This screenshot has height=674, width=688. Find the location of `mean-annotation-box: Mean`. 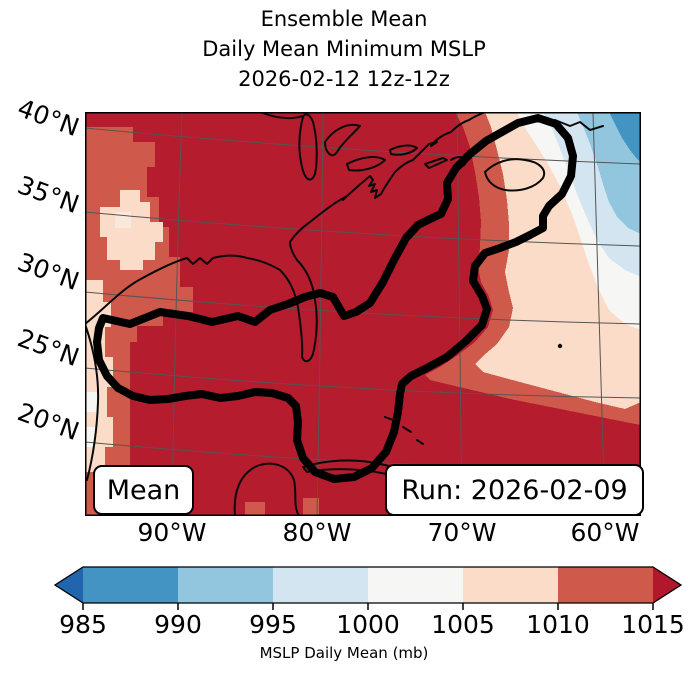

mean-annotation-box: Mean is located at coordinates (143, 490).